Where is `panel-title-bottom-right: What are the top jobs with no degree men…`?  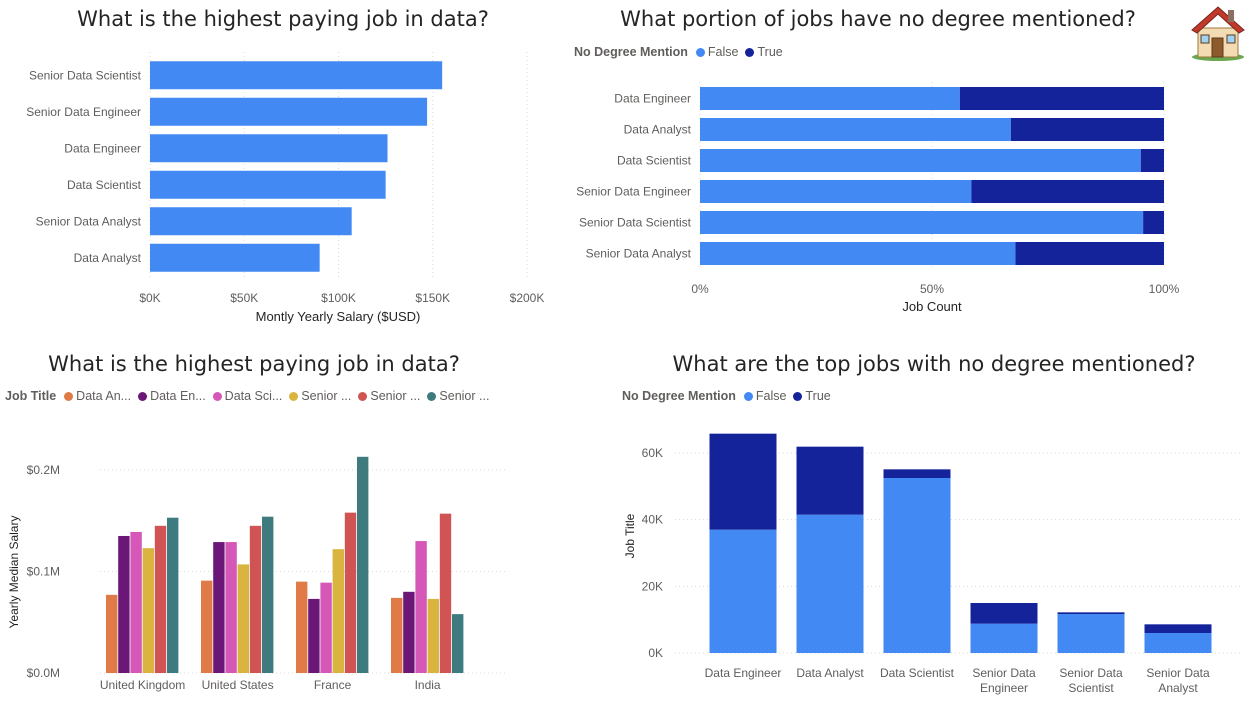
panel-title-bottom-right: What are the top jobs with no degree men… is located at coordinates (934, 364).